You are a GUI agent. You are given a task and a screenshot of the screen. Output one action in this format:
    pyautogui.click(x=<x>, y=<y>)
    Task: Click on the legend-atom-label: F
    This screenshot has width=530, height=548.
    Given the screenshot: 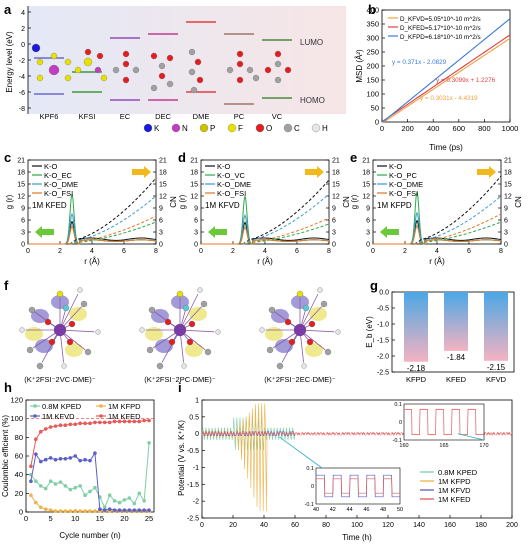 What is the action you would take?
    pyautogui.click(x=240, y=128)
    